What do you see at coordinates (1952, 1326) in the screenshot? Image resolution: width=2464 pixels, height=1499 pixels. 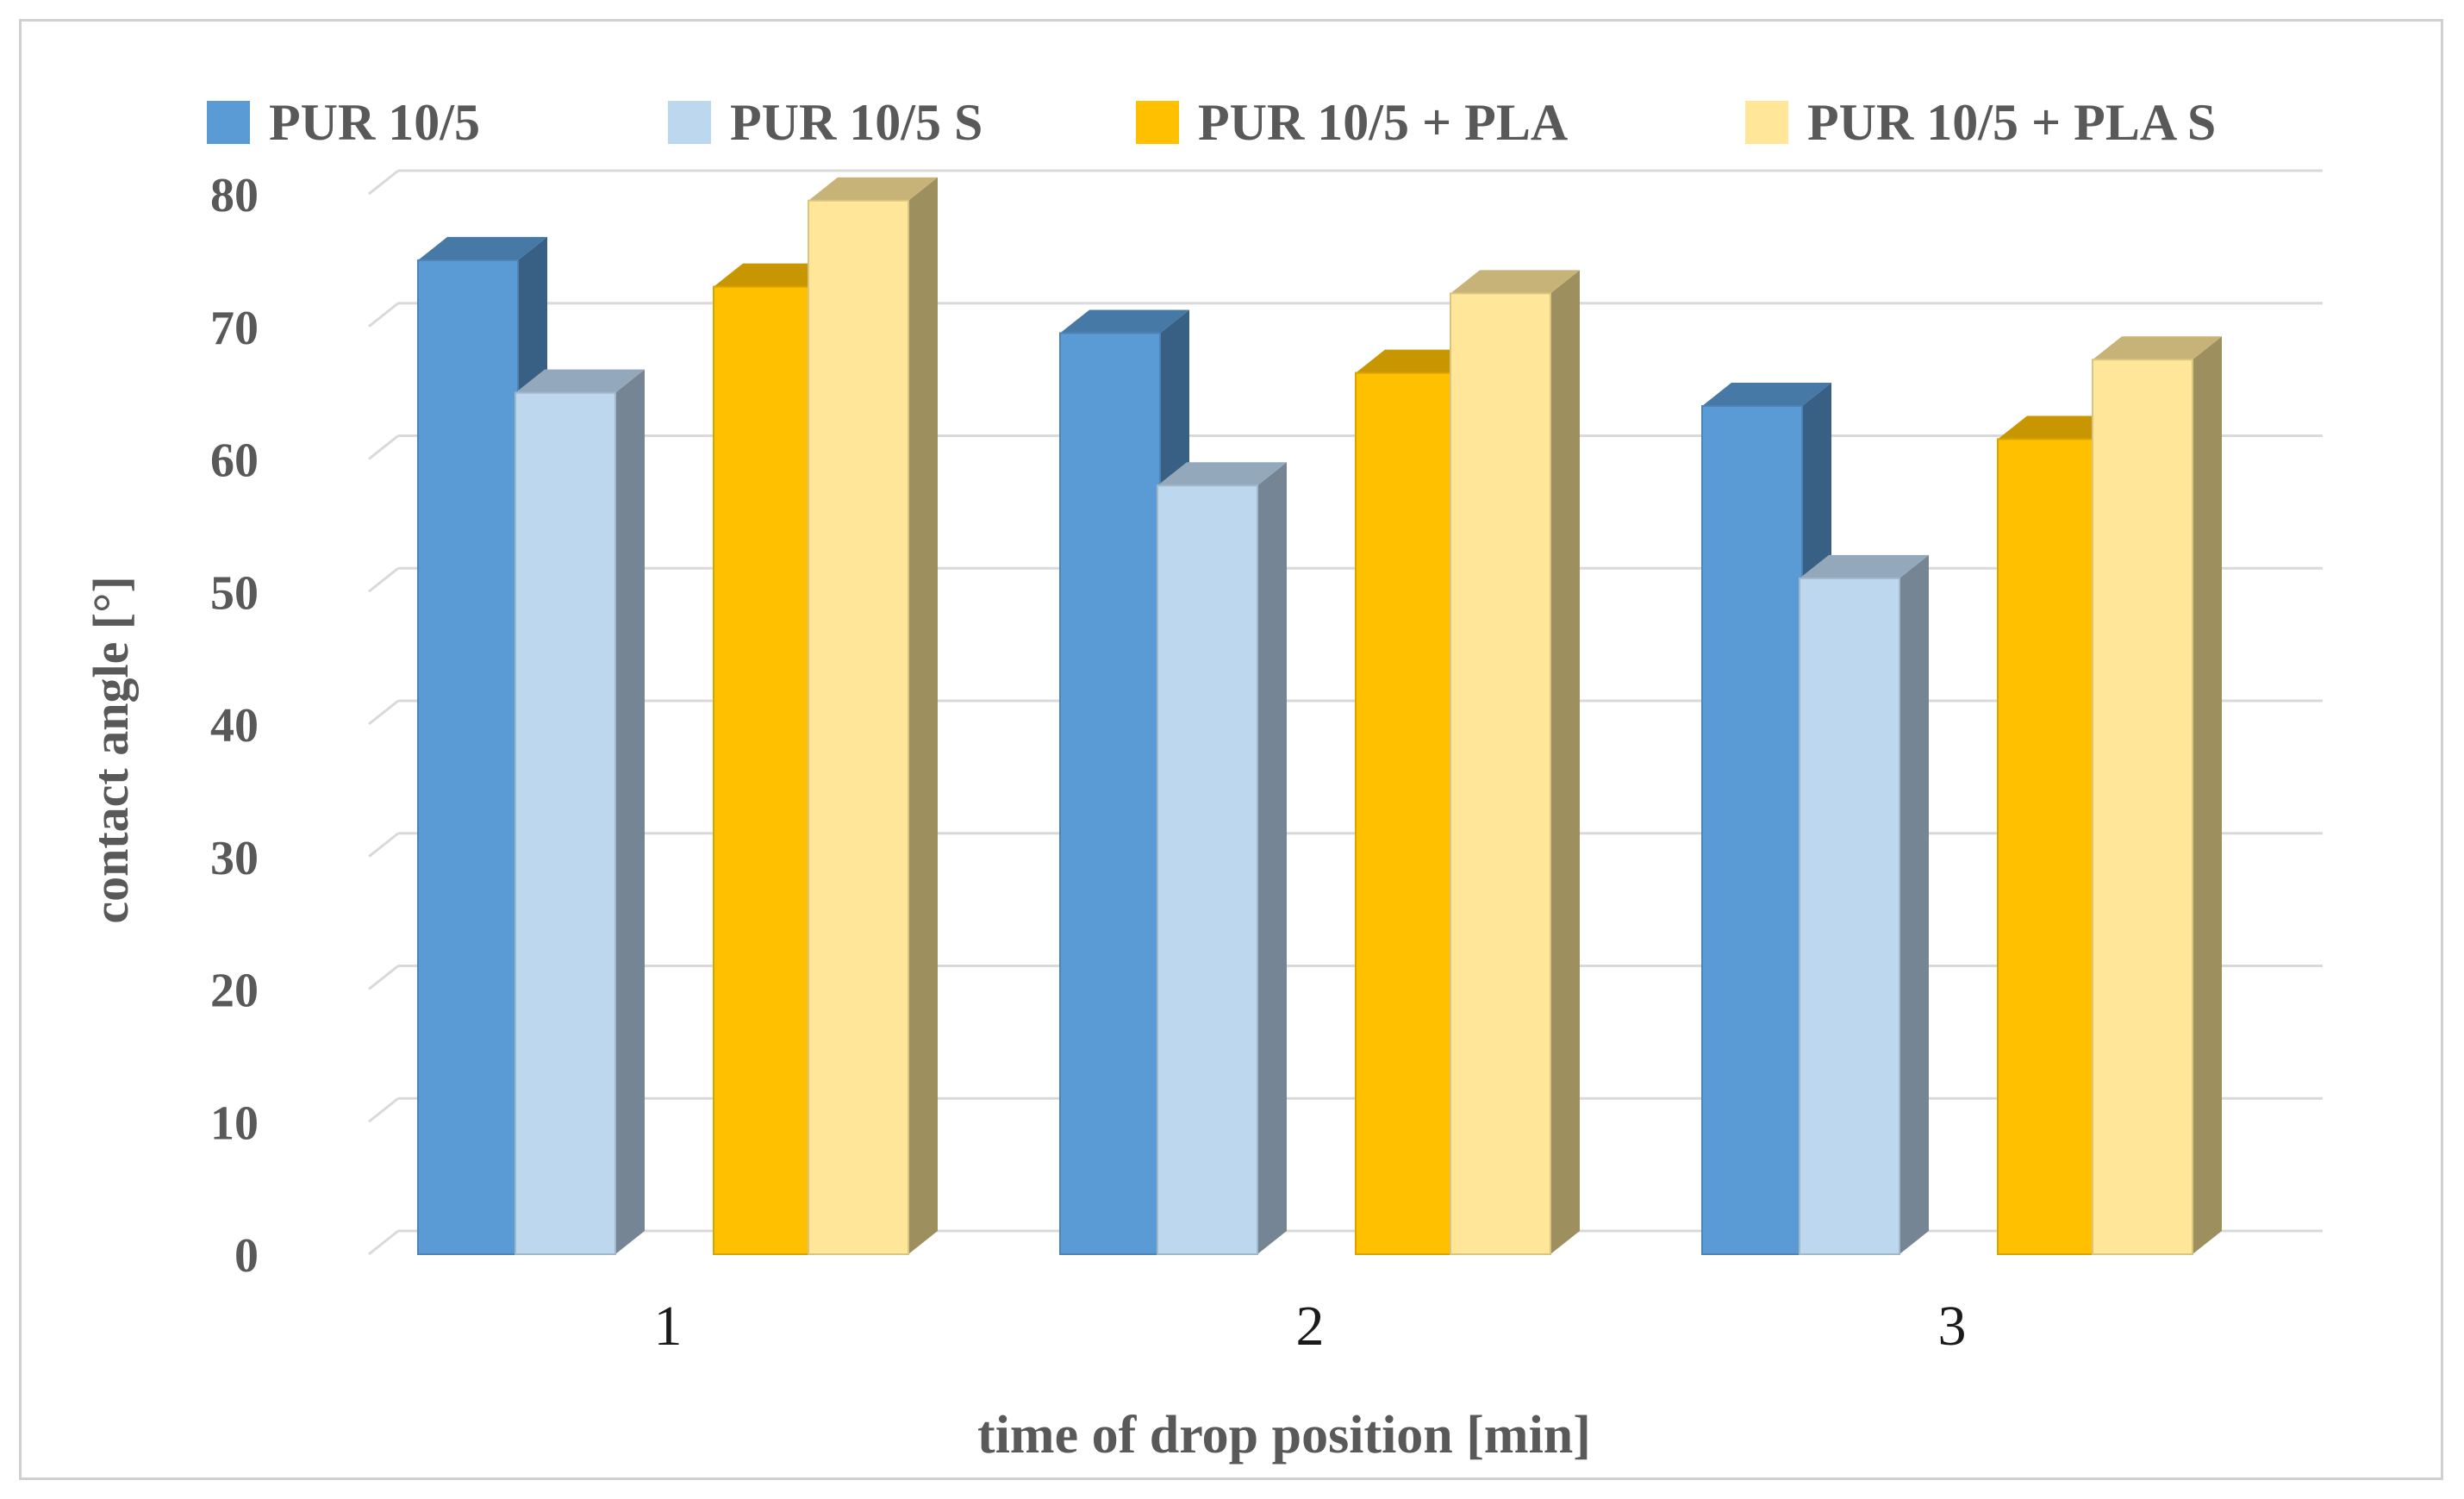 I see `x-tick-label: 3` at bounding box center [1952, 1326].